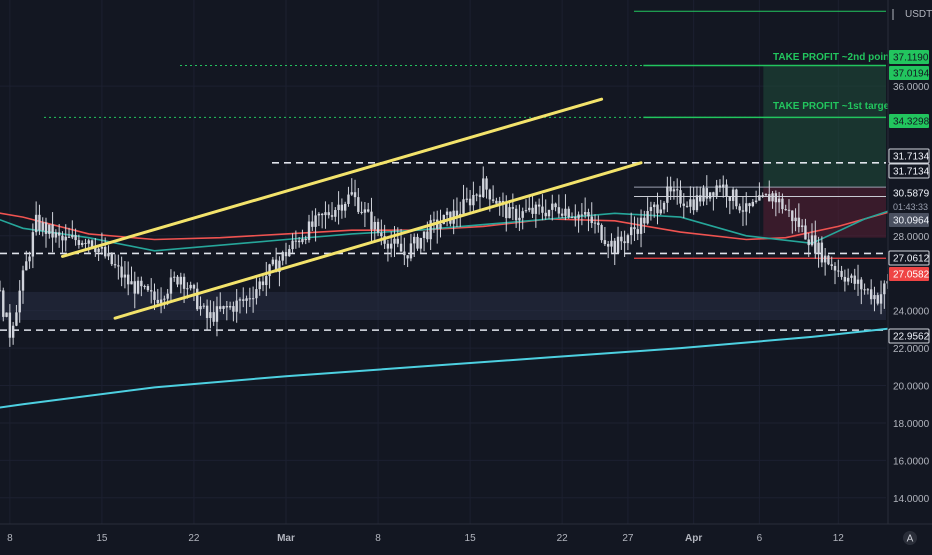 Image resolution: width=932 pixels, height=555 pixels. Describe the element at coordinates (911, 499) in the screenshot. I see `price-tick-label: 14.0000` at that location.